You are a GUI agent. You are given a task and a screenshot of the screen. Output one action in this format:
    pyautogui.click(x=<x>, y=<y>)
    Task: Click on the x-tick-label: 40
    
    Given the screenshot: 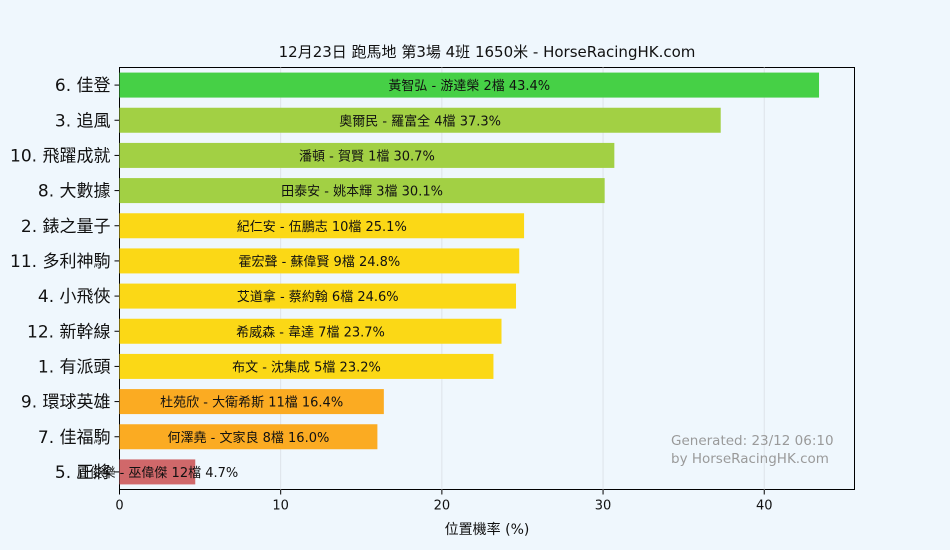 What is the action you would take?
    pyautogui.click(x=764, y=506)
    